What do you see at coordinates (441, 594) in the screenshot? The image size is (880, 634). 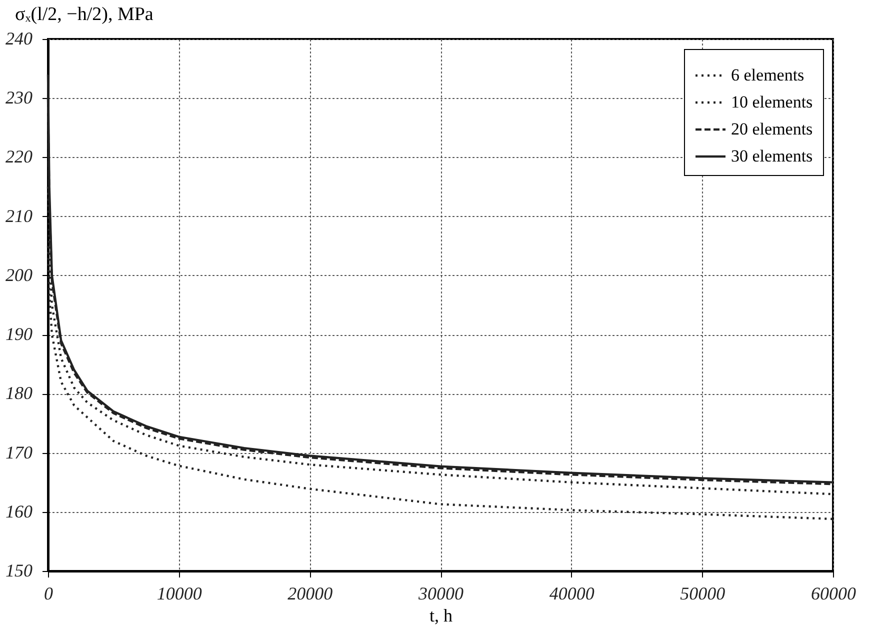 I see `x-tick-label: 30000` at bounding box center [441, 594].